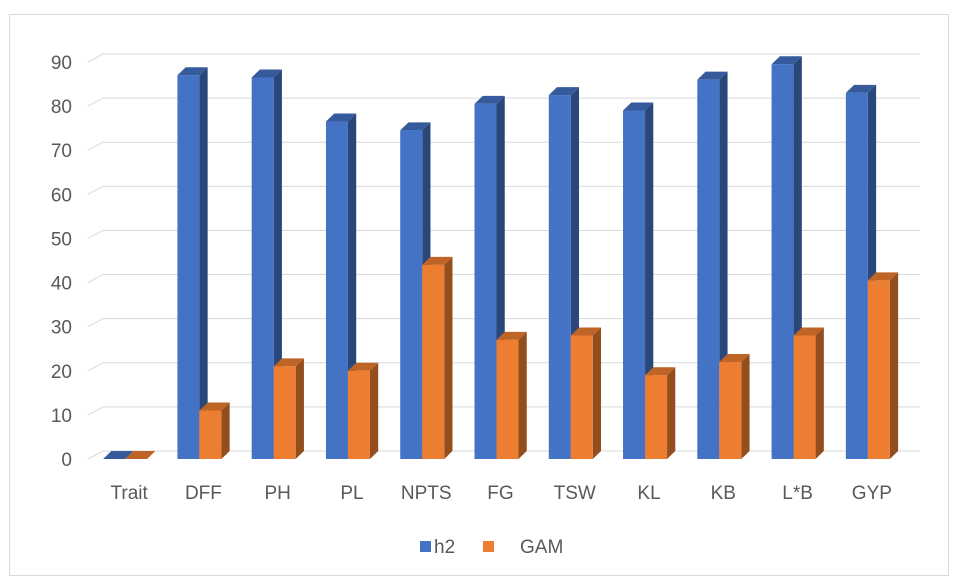 The height and width of the screenshot is (581, 957). What do you see at coordinates (723, 493) in the screenshot?
I see `x-tick-label: KB` at bounding box center [723, 493].